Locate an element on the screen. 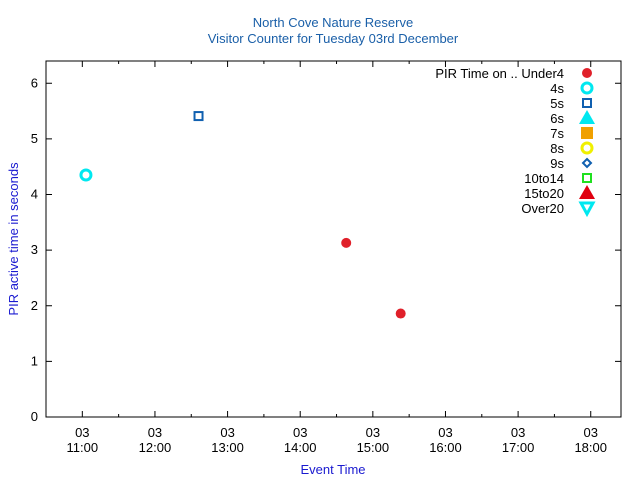 Image resolution: width=640 pixels, height=480 pixels. legend-marker-over20 is located at coordinates (587, 209).